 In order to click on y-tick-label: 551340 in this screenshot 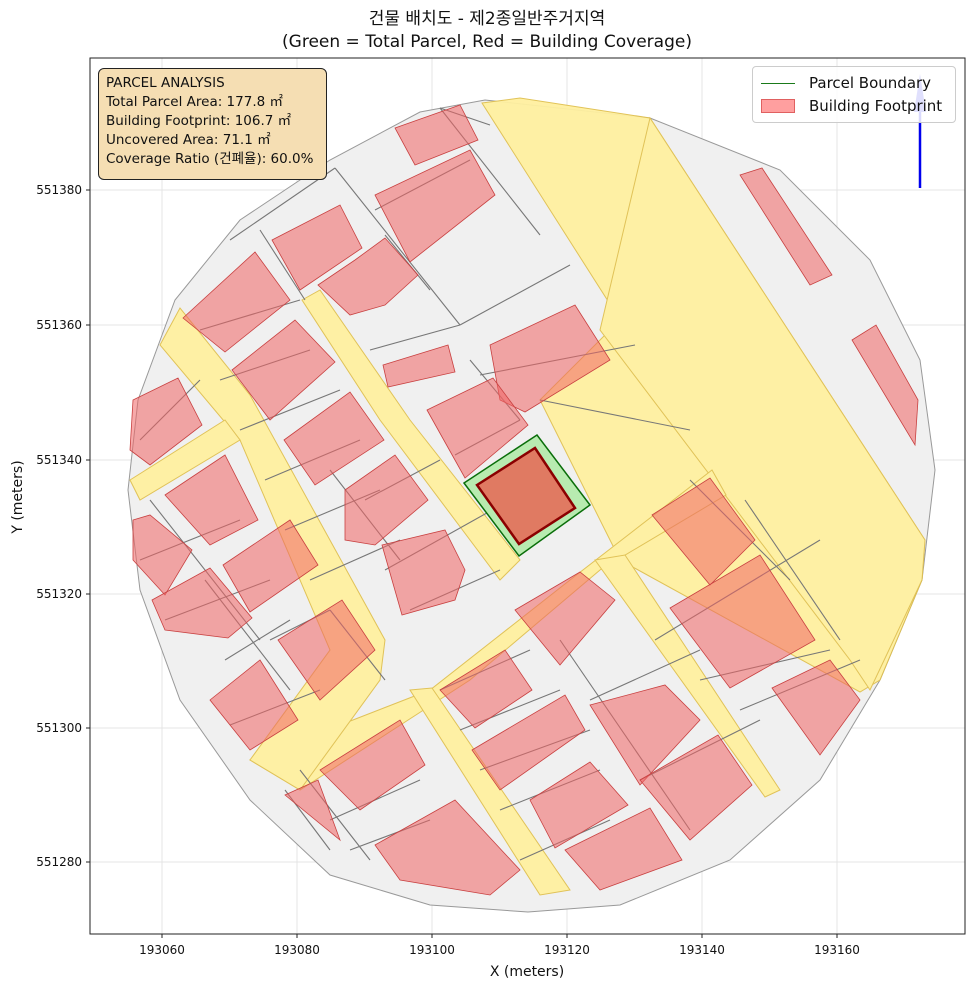, I will do `click(59, 460)`.